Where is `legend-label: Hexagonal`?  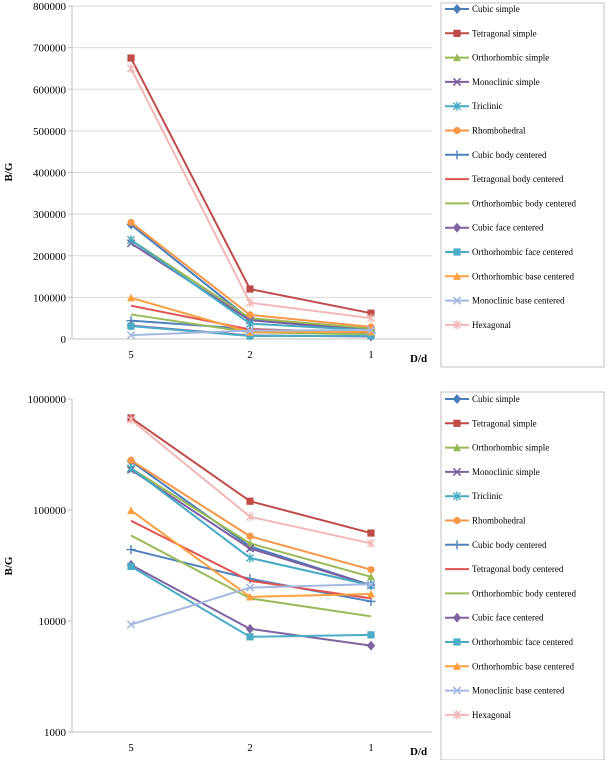 legend-label: Hexagonal is located at coordinates (491, 715).